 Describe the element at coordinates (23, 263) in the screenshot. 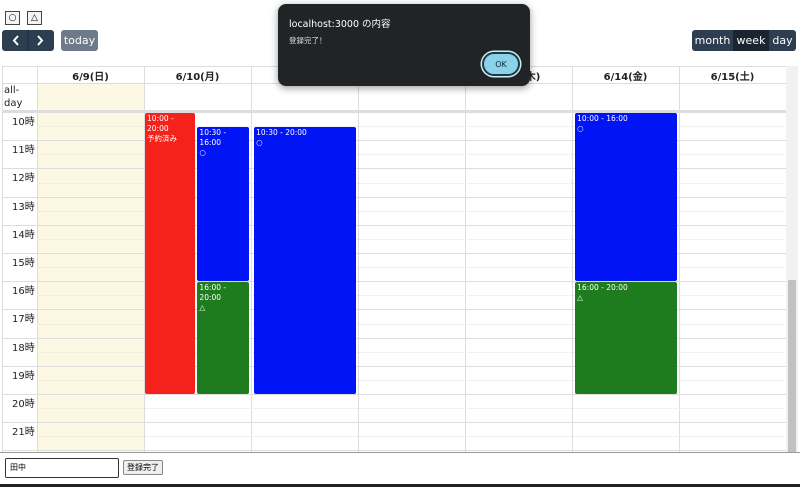

I see `hour-label: 15時` at that location.